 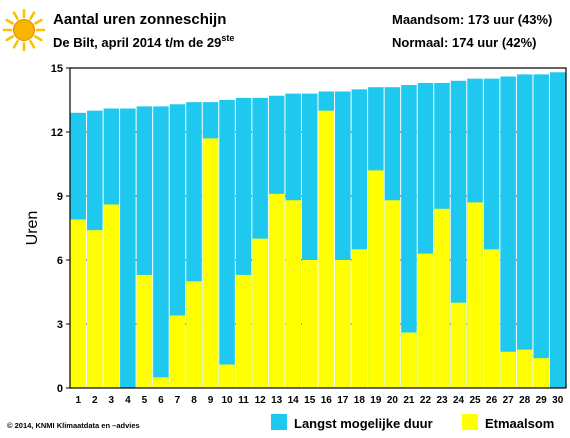 I want to click on y-tick-label: 9, so click(x=60, y=197).